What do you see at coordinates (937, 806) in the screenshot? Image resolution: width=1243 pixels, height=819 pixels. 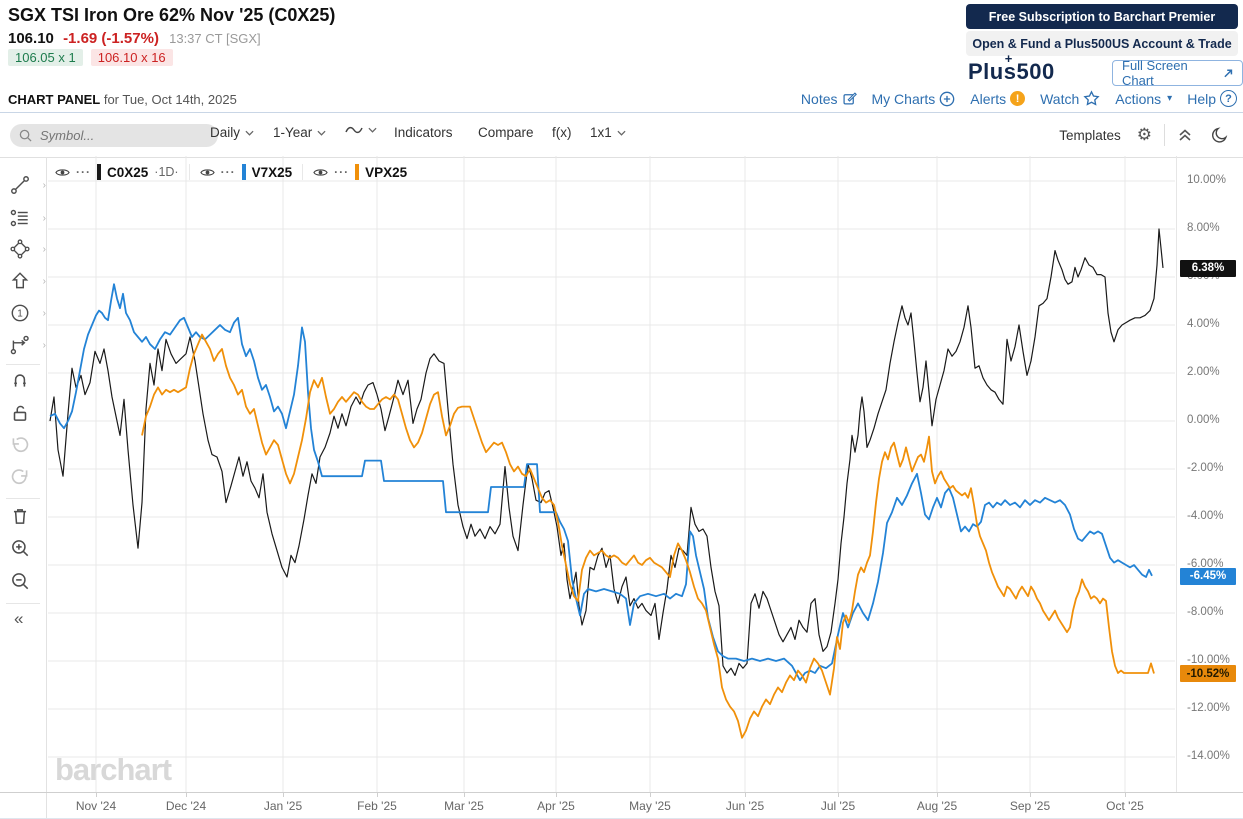 I see `x-axis-label: Aug '25` at bounding box center [937, 806].